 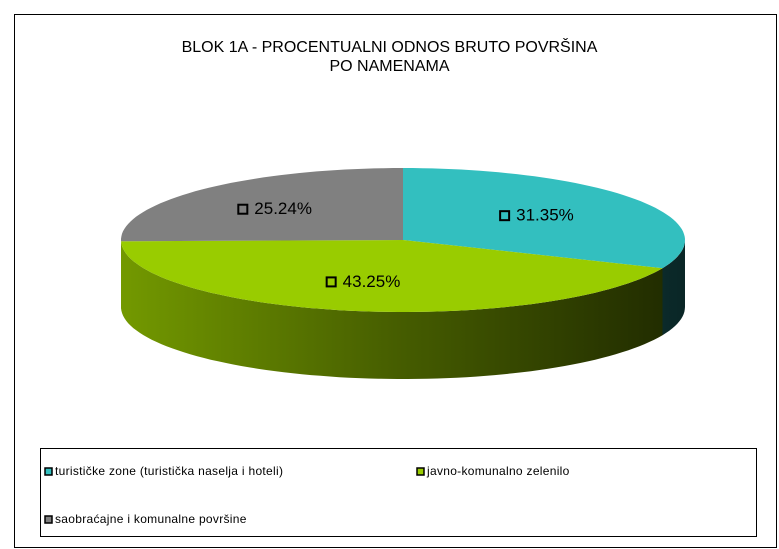 What do you see at coordinates (283, 208) in the screenshot?
I see `data-label: 25.24%` at bounding box center [283, 208].